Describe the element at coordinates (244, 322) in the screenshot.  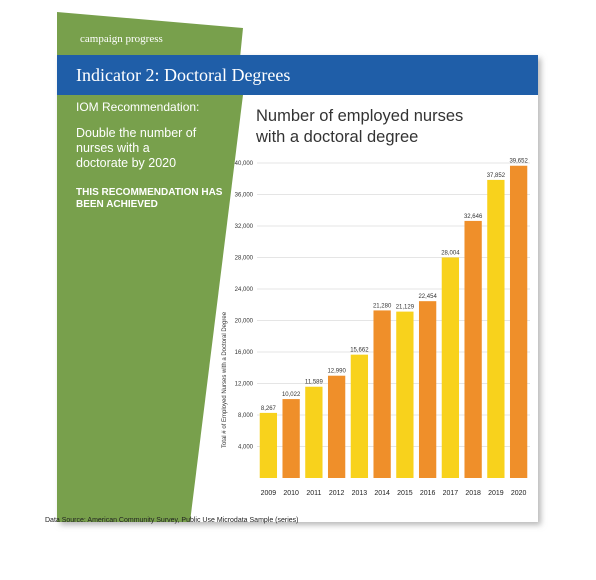
I see `y-tick-label: 20,000` at that location.